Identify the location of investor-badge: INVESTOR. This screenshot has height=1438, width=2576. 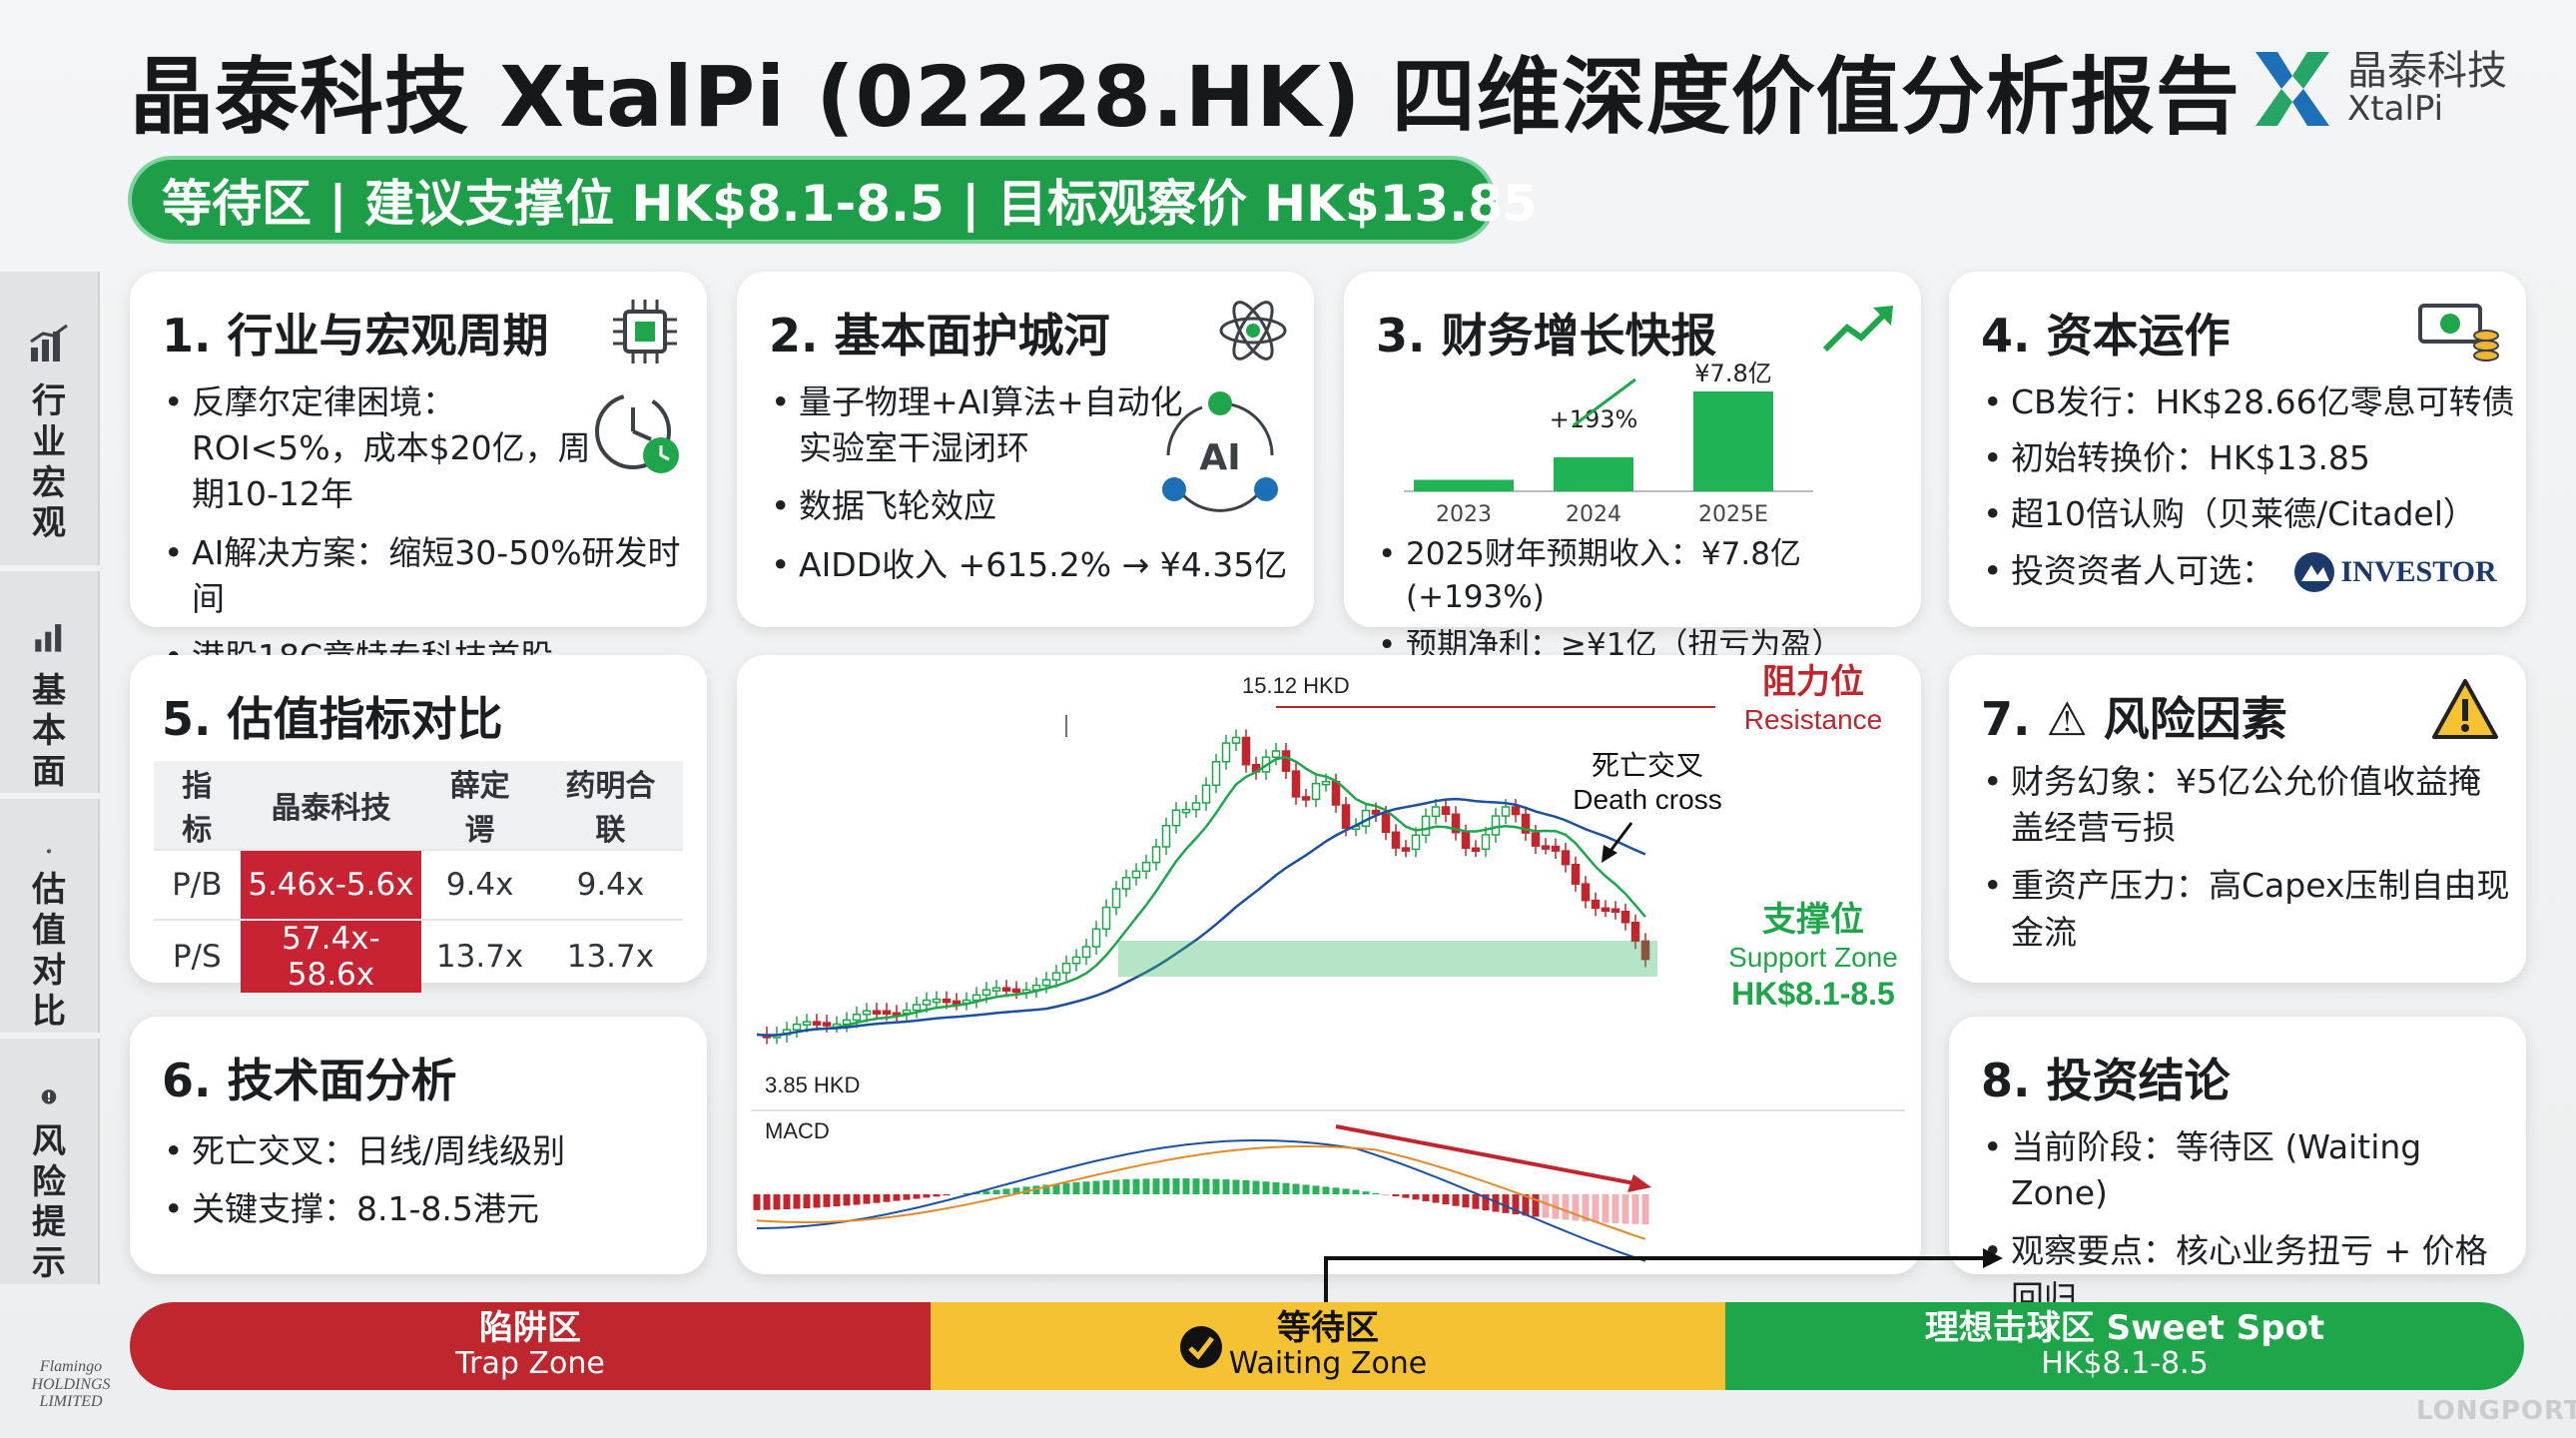
(2395, 572).